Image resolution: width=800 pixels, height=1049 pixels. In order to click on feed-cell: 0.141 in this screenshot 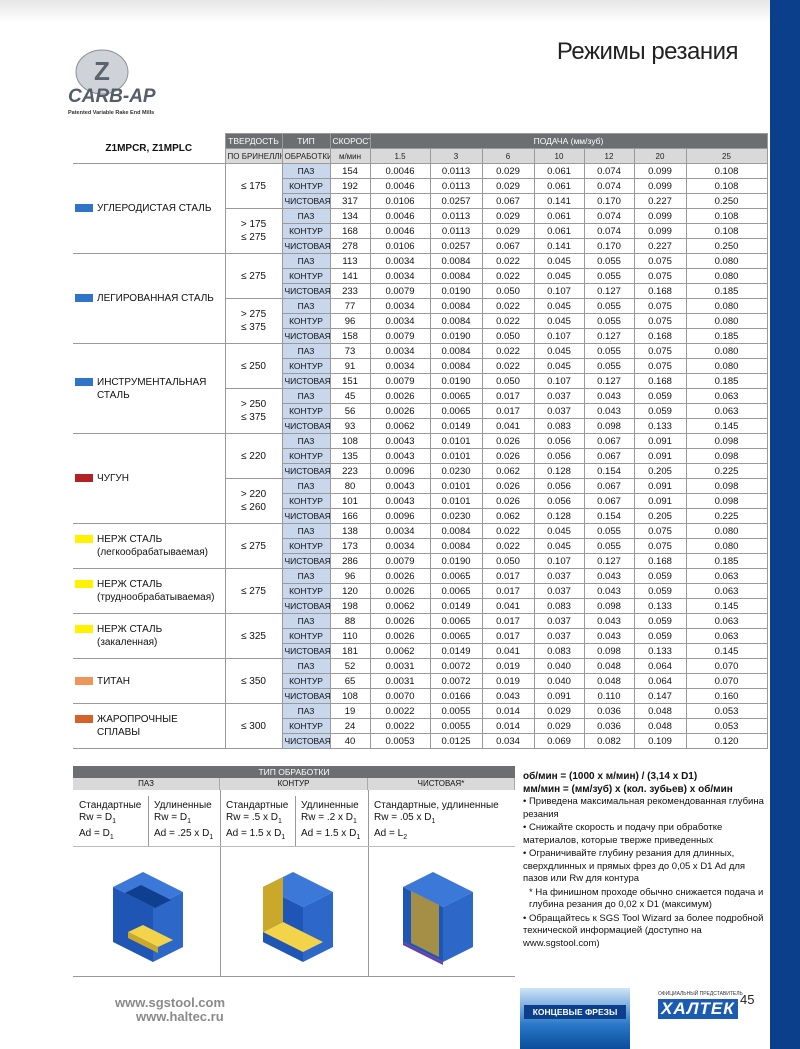, I will do `click(559, 246)`.